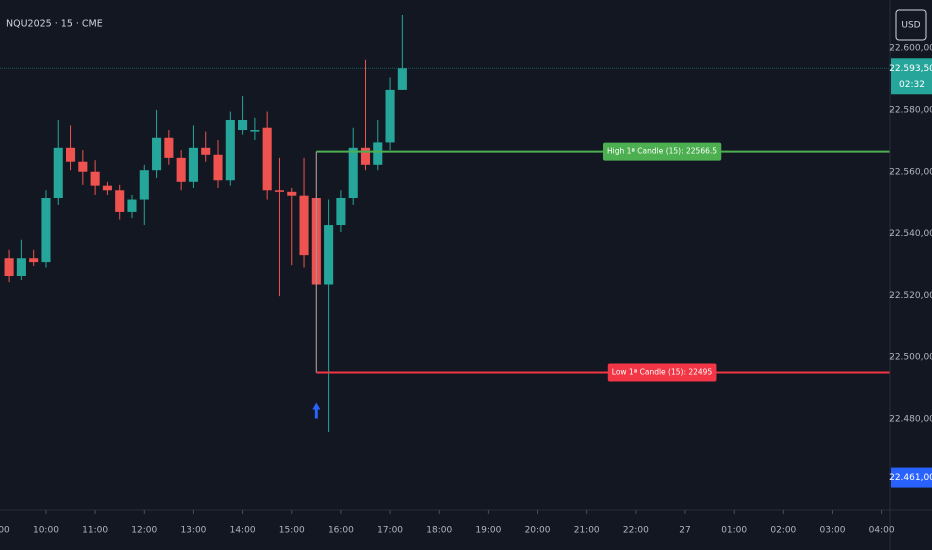 This screenshot has width=932, height=550. I want to click on currency-box, so click(911, 25).